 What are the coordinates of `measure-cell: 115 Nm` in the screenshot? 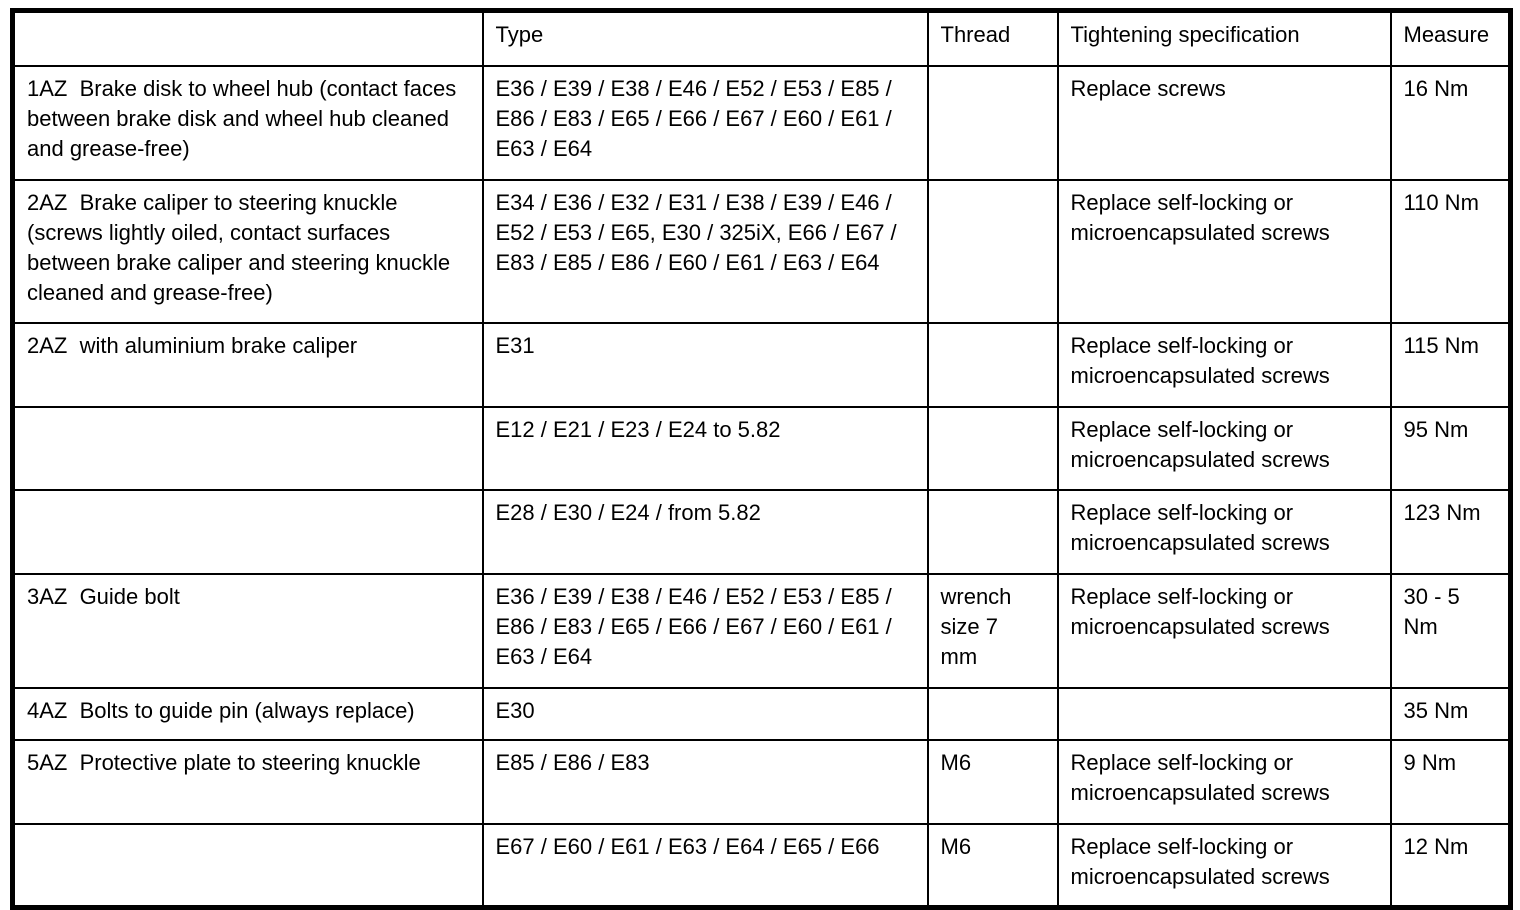 It's located at (1450, 364).